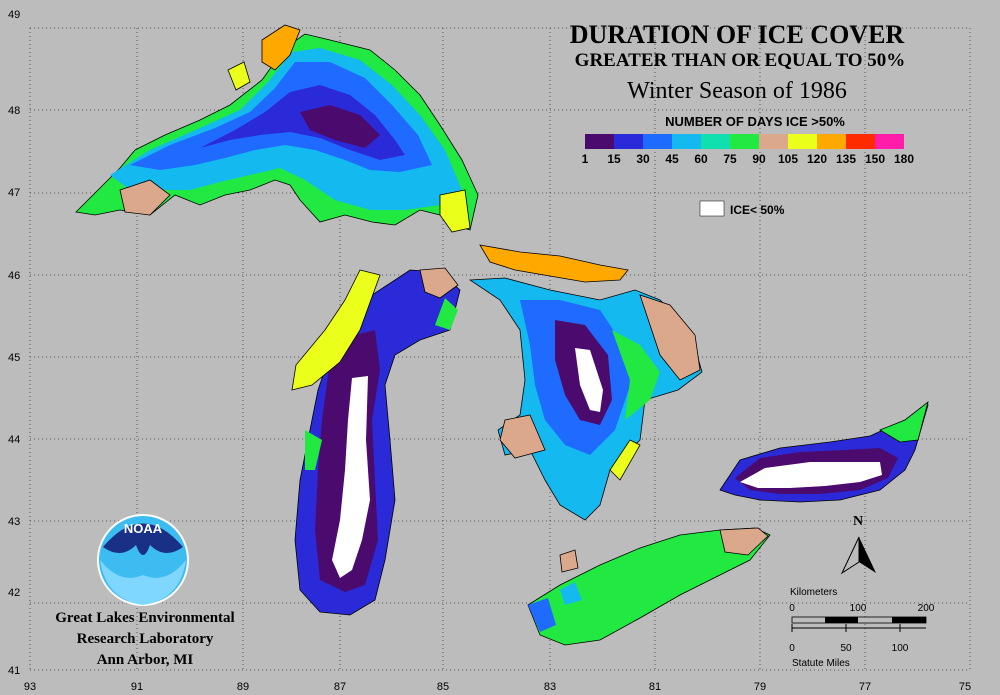 This screenshot has height=695, width=1000. Describe the element at coordinates (145, 639) in the screenshot. I see `credit-line-2: Research Laboratory` at that location.